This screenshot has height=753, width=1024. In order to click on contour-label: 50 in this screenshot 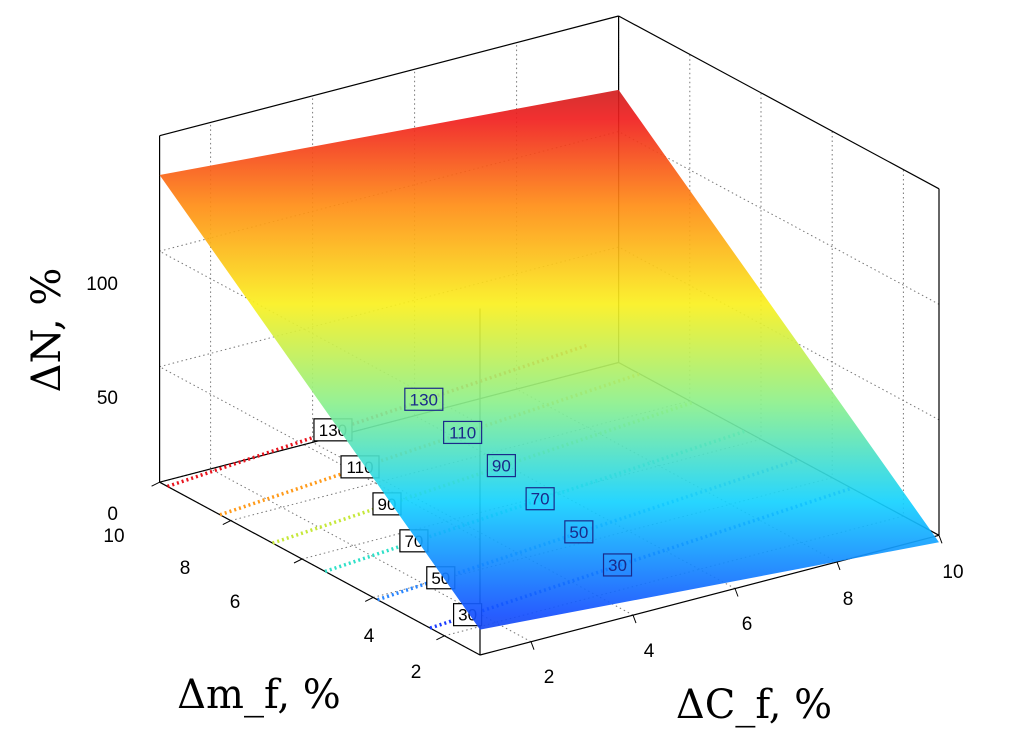, I will do `click(578, 532)`.